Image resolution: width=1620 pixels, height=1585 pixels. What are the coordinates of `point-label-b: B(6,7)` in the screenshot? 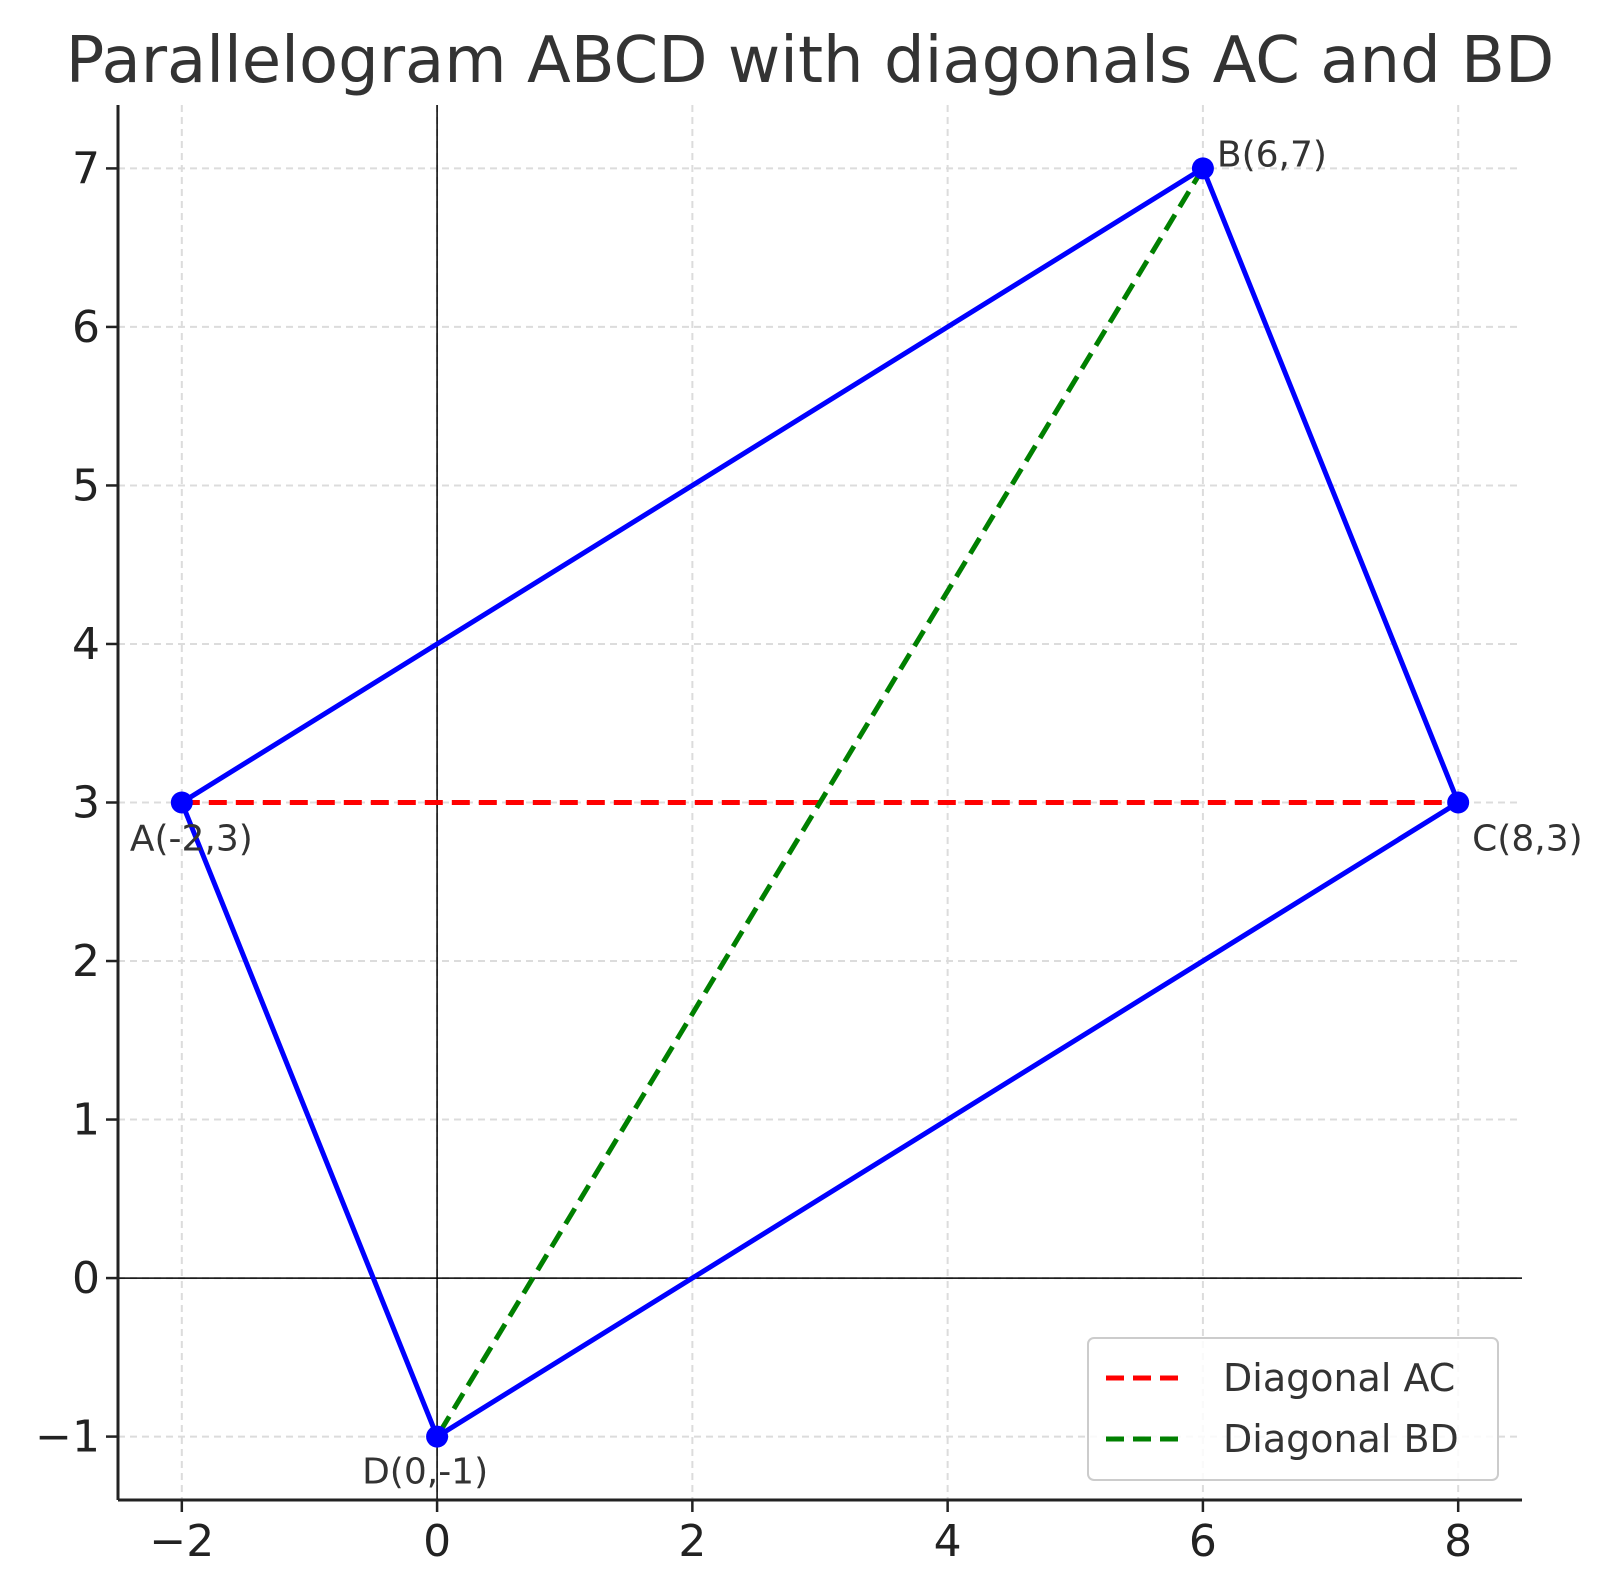 It's located at (1272, 154).